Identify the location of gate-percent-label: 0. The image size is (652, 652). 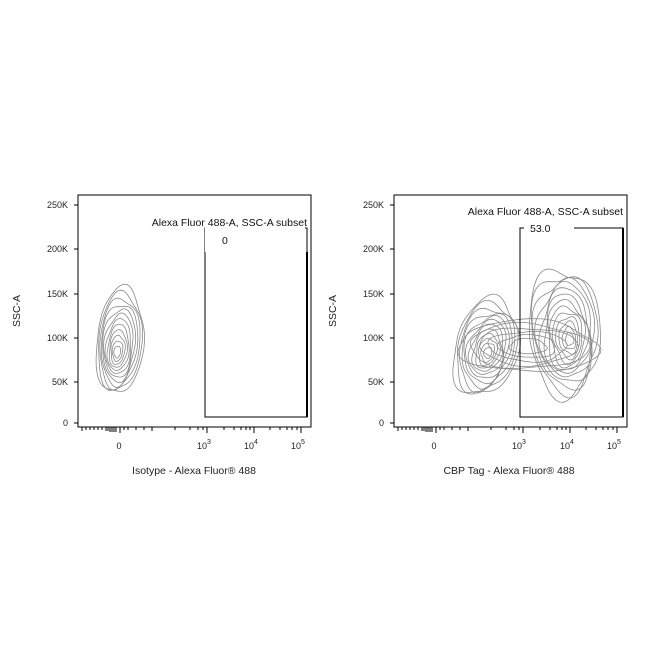
(225, 241).